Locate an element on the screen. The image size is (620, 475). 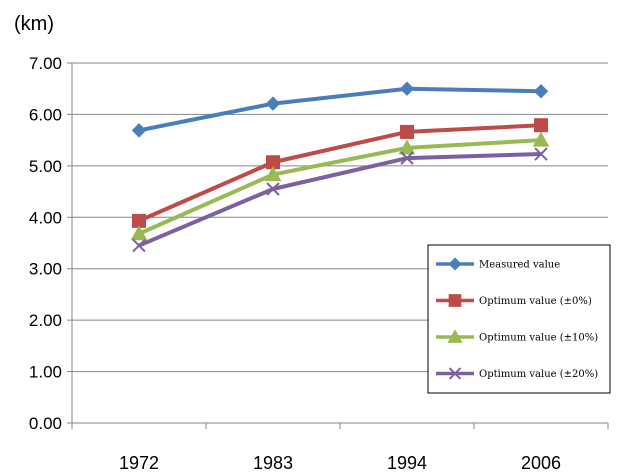
legend-box is located at coordinates (519, 319).